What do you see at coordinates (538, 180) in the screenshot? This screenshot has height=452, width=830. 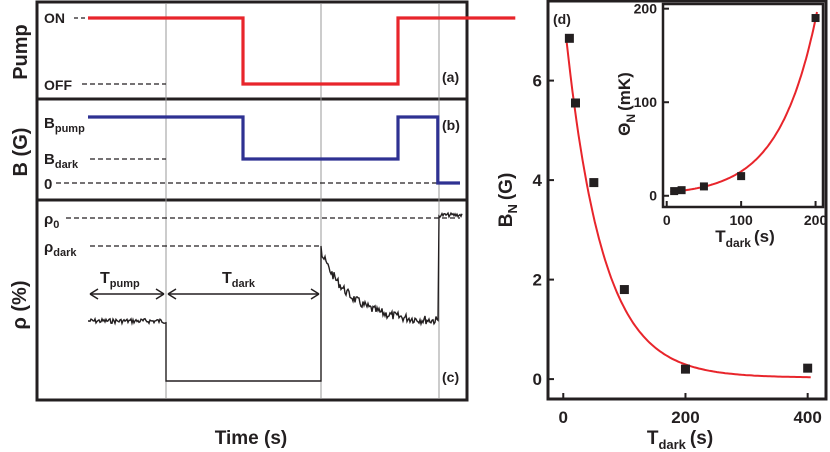 I see `y-tick-label: 4` at bounding box center [538, 180].